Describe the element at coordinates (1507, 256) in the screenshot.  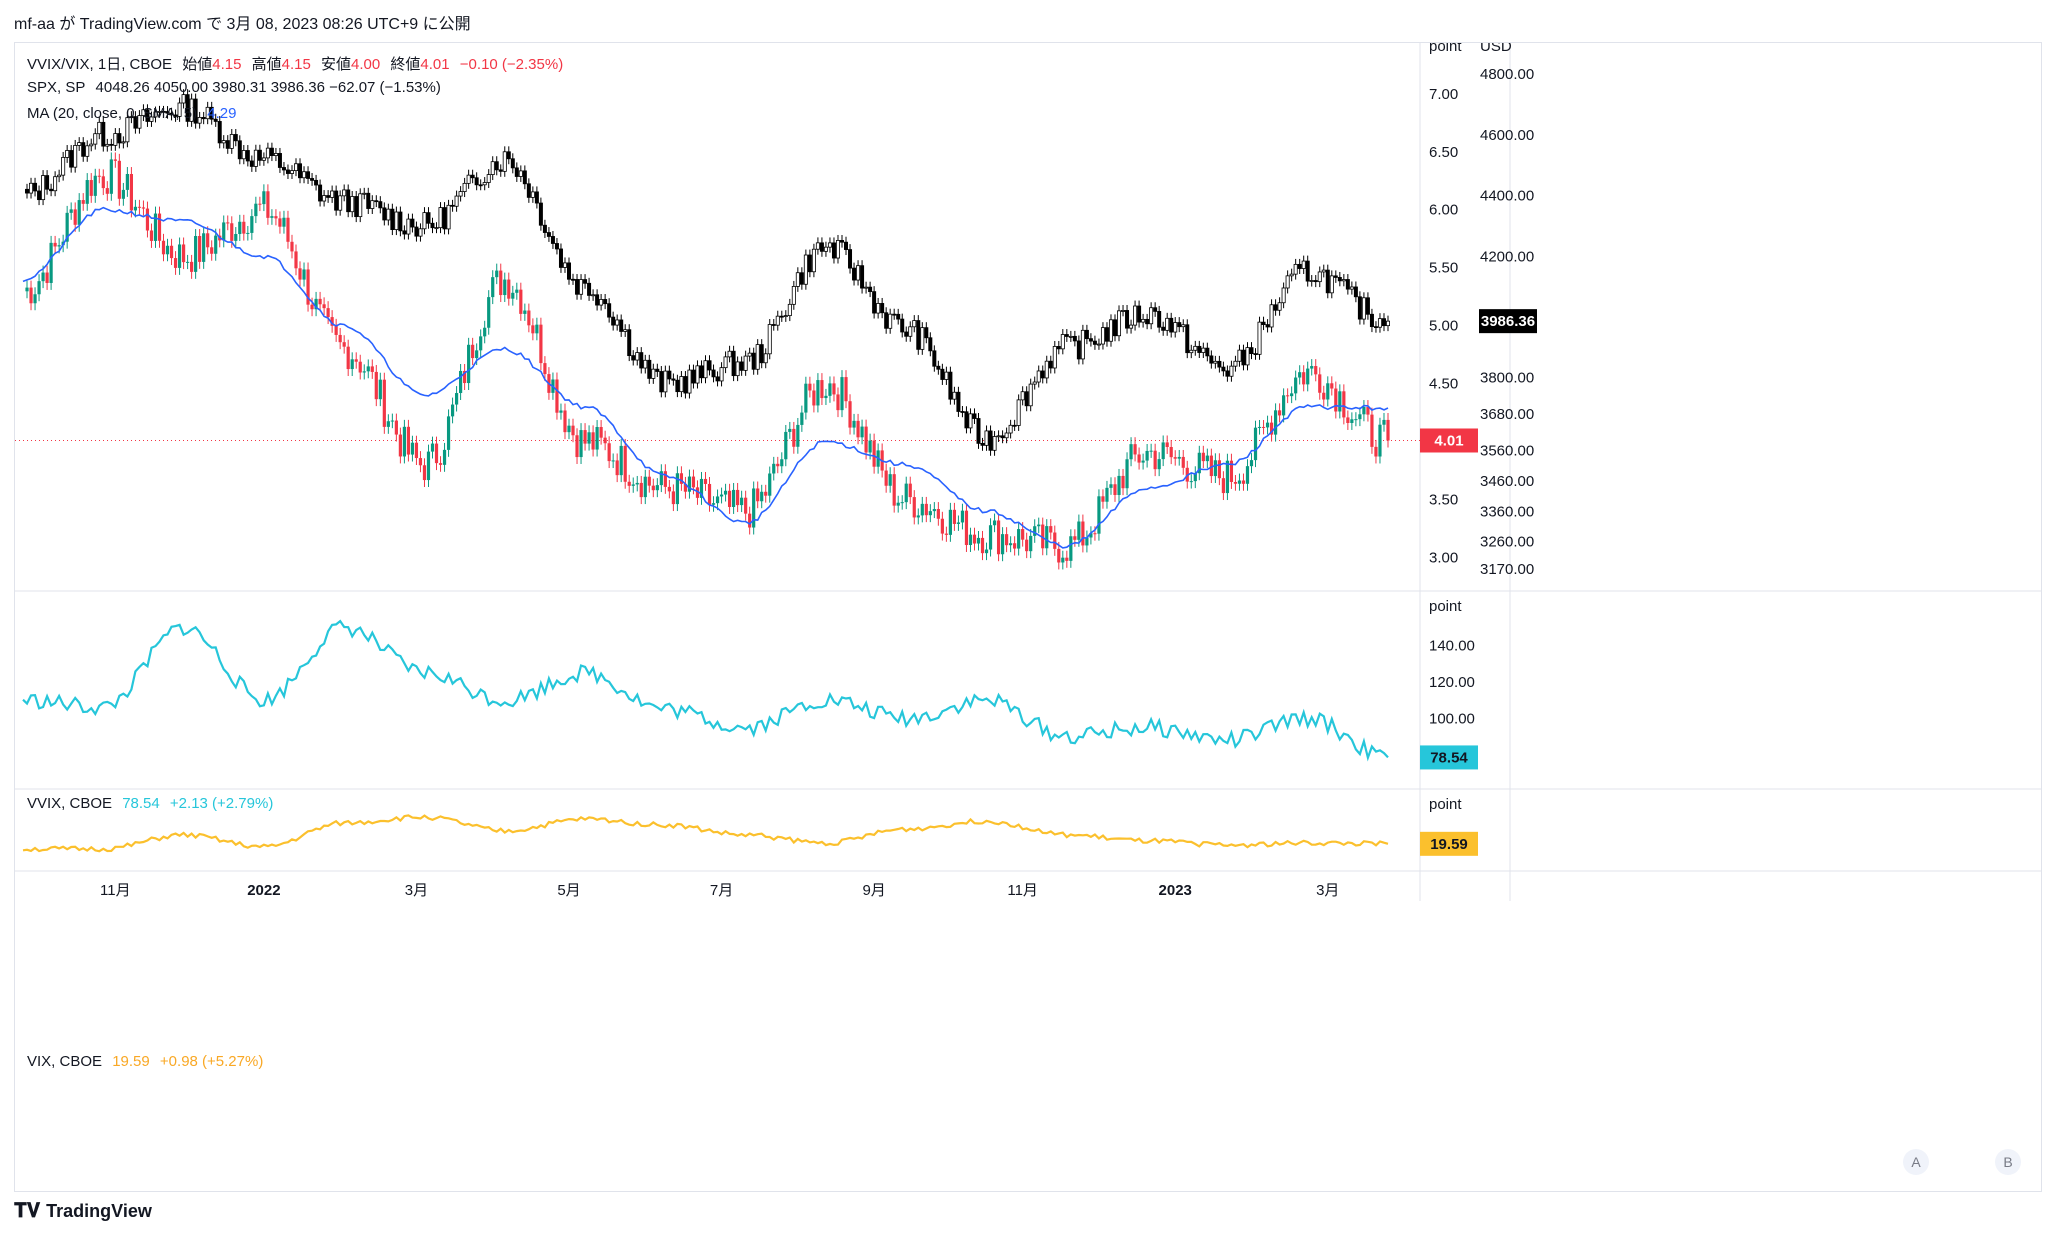
I see `right-tick-label: 4200.00` at that location.